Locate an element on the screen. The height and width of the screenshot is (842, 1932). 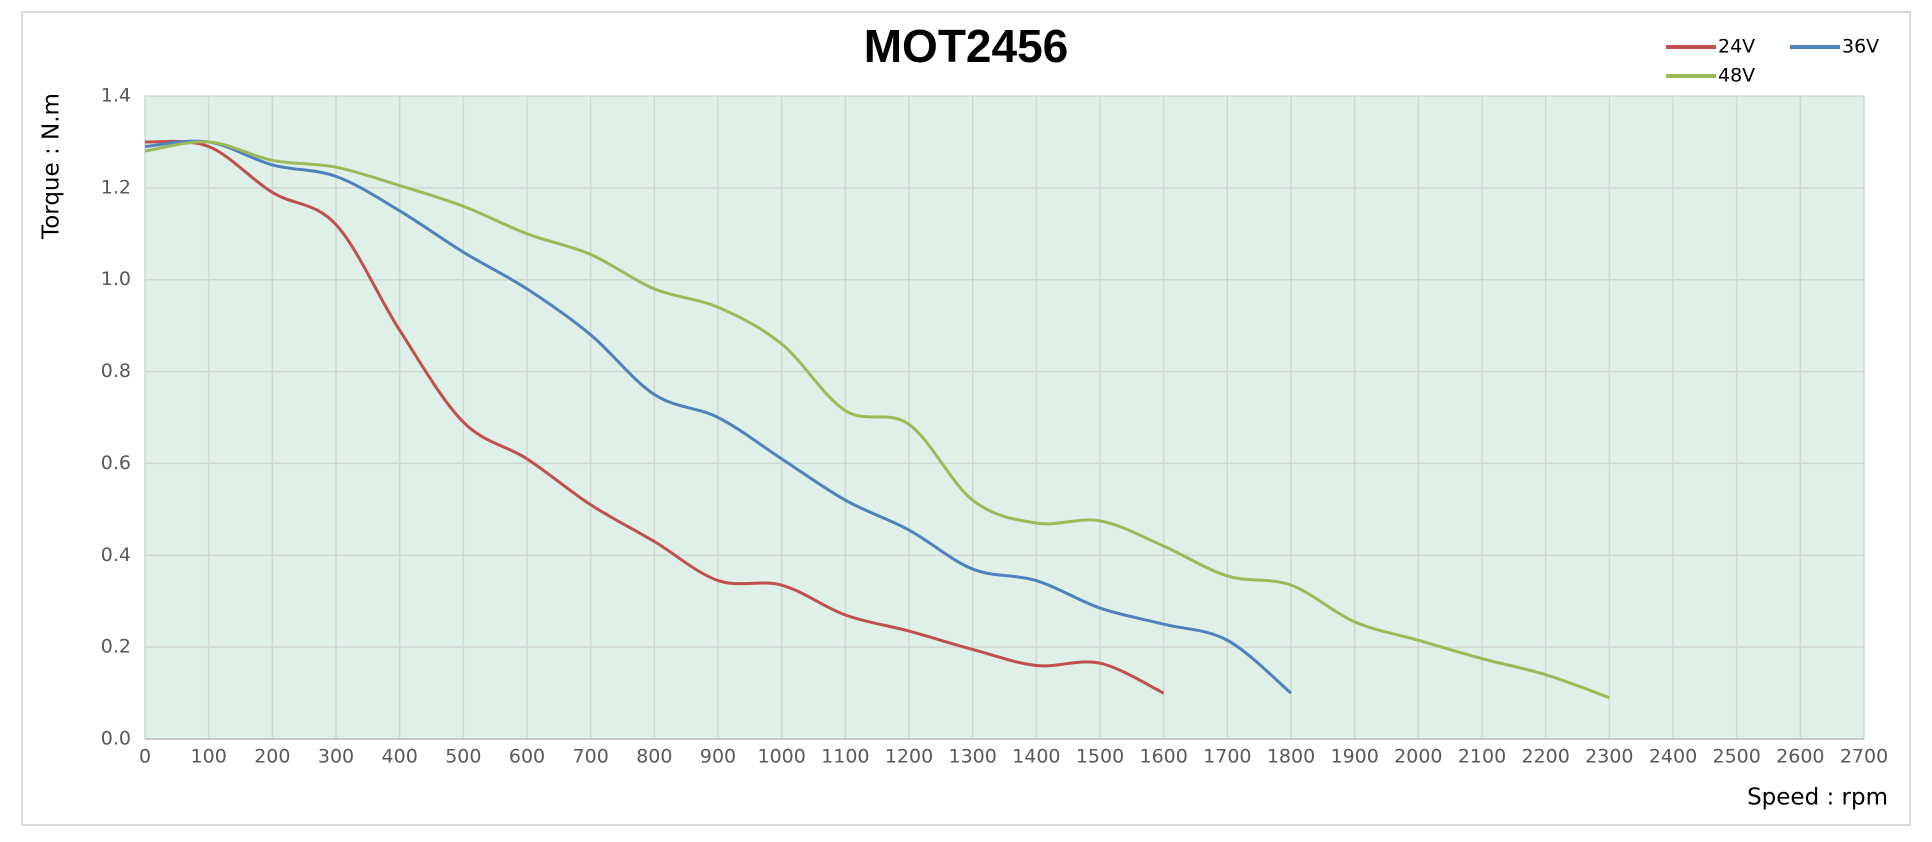
y-tick-label: 1.0 is located at coordinates (116, 279).